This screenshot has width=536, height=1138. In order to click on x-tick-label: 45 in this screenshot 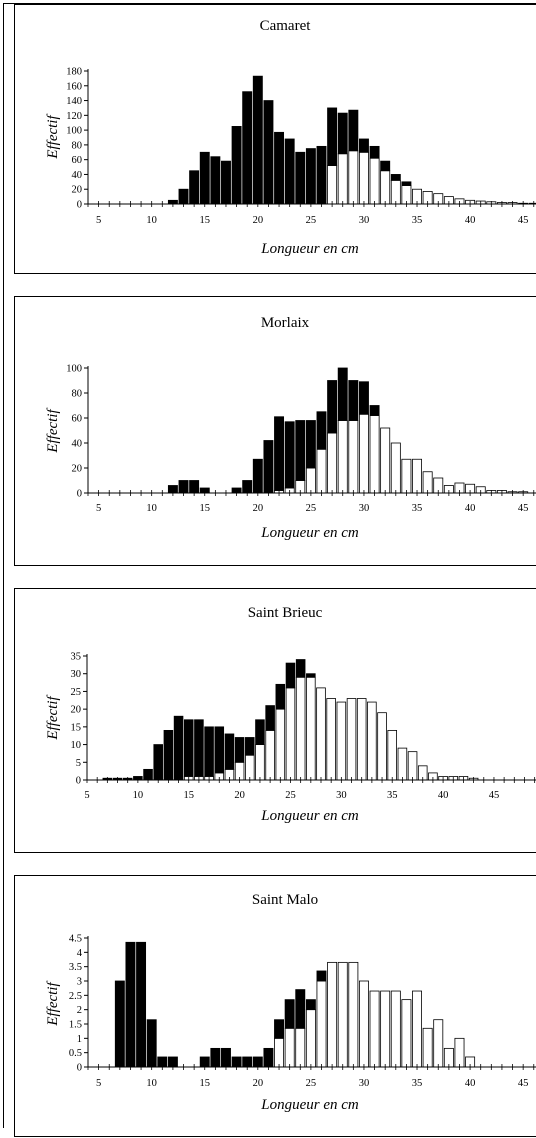, I will do `click(523, 220)`.